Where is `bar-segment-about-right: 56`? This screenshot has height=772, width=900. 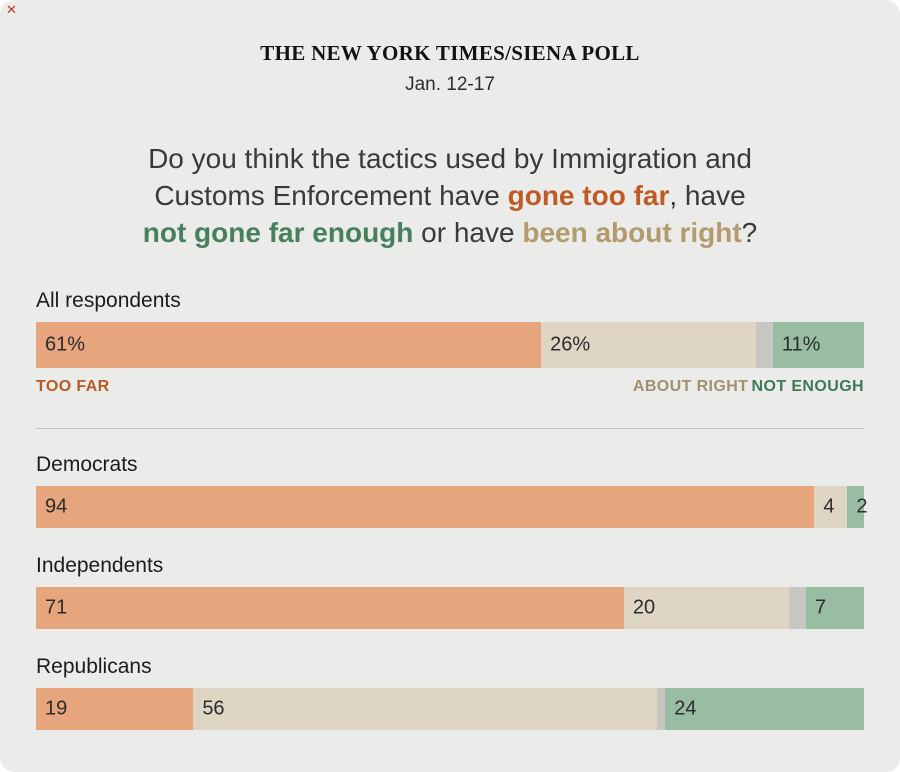
bar-segment-about-right: 56 is located at coordinates (425, 709).